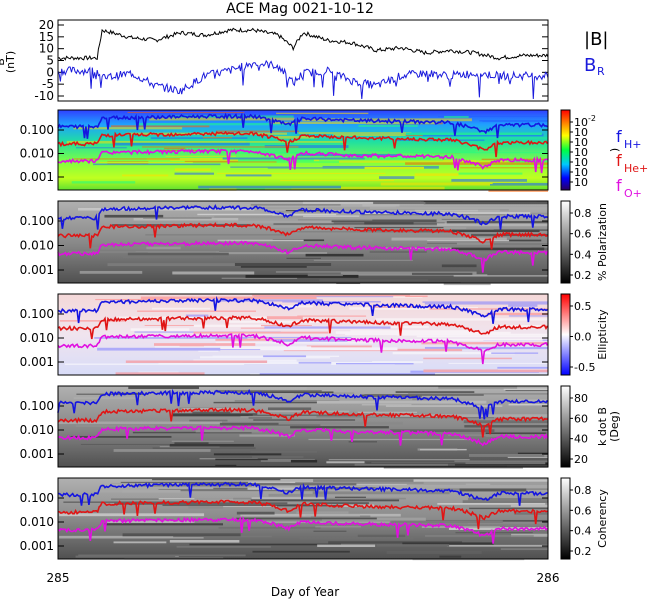  What do you see at coordinates (3, 62) in the screenshot?
I see `y-axis-label-top: B` at bounding box center [3, 62].